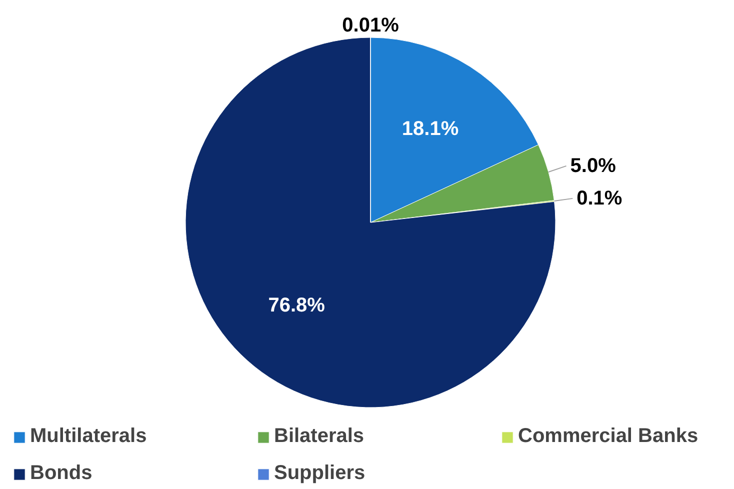  What do you see at coordinates (297, 305) in the screenshot?
I see `data-label: 76.8%` at bounding box center [297, 305].